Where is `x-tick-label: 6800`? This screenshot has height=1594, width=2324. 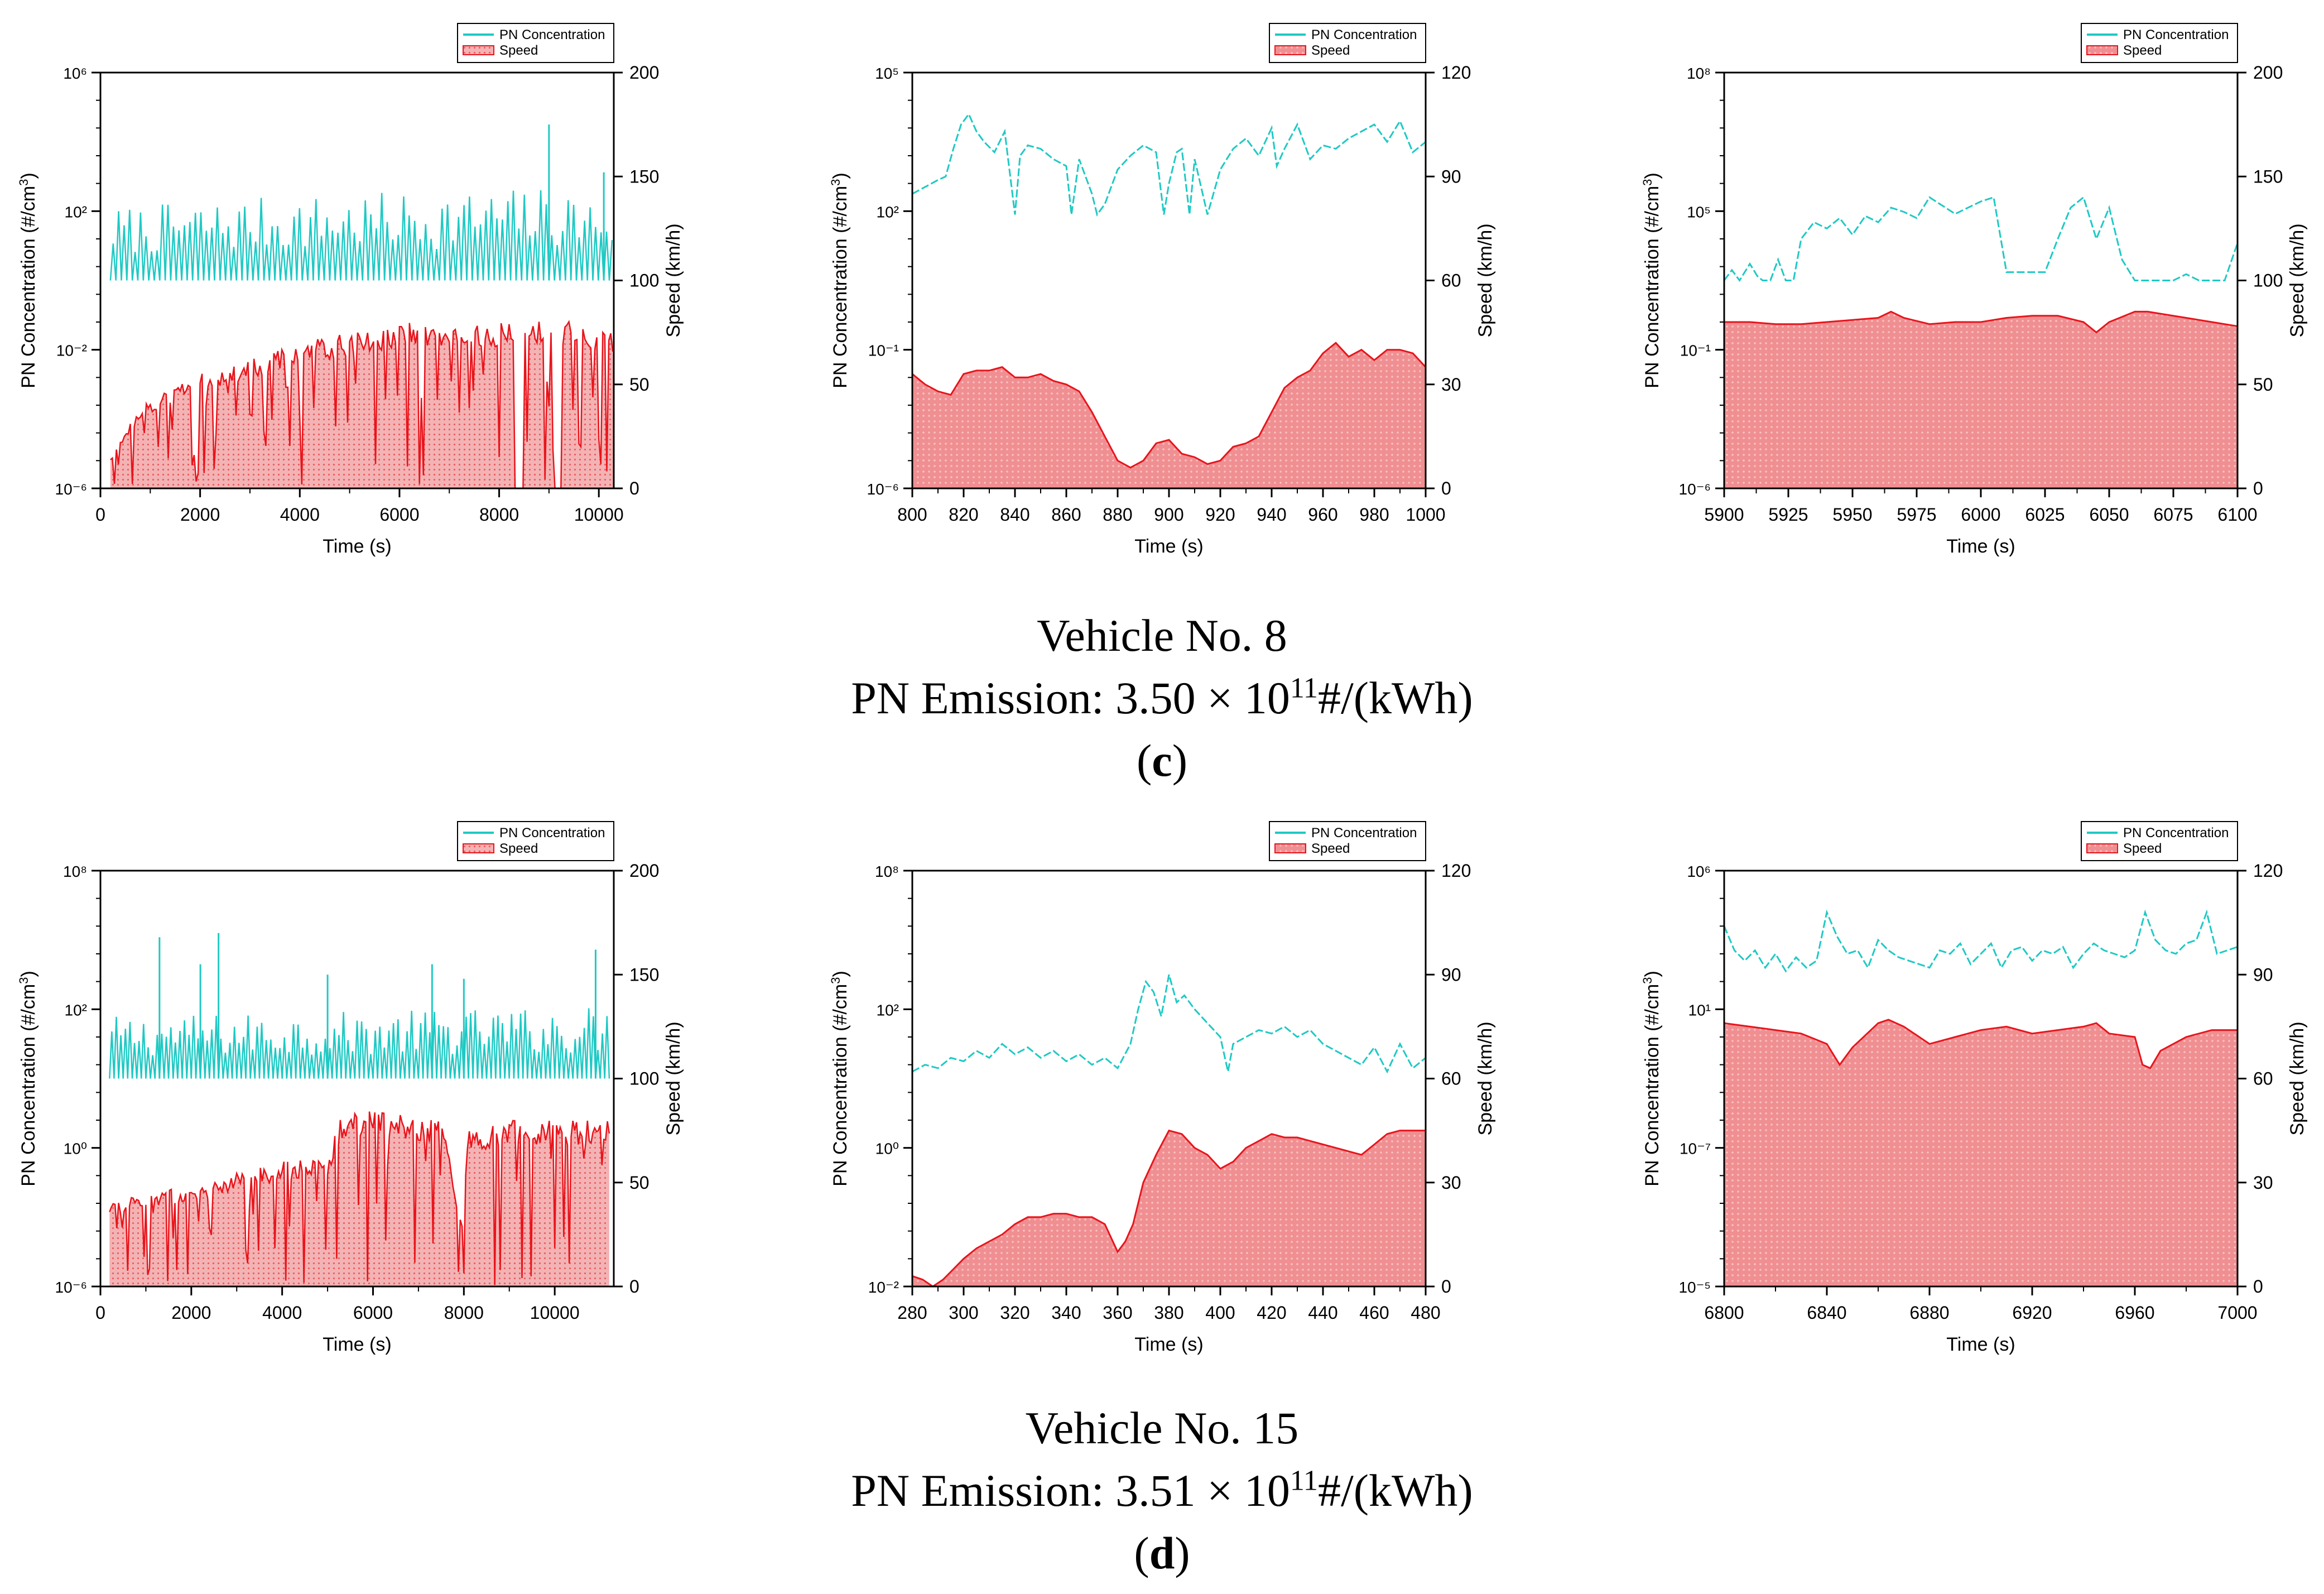 x-tick-label: 6800 is located at coordinates (1724, 1313).